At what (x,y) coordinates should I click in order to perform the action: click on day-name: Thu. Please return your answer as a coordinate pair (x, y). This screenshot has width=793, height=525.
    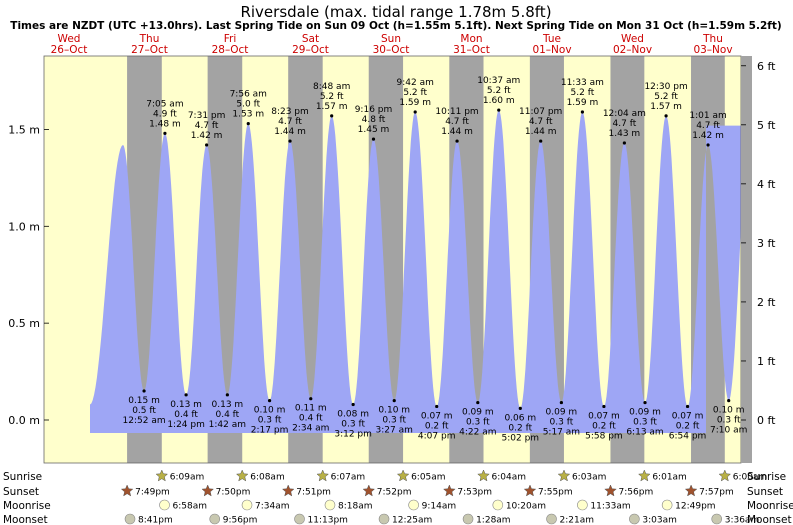
    Looking at the image, I should click on (712, 39).